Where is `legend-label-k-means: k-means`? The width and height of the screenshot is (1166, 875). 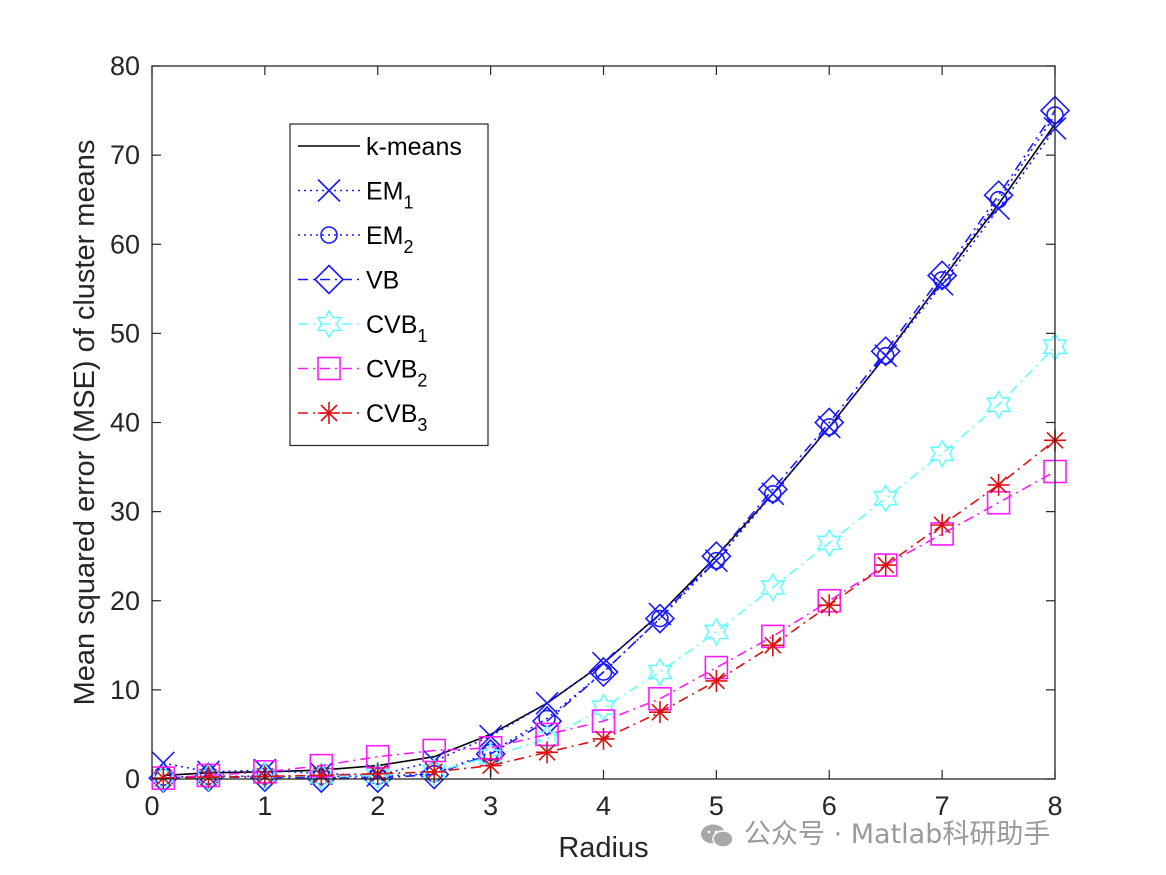 legend-label-k-means: k-means is located at coordinates (414, 147).